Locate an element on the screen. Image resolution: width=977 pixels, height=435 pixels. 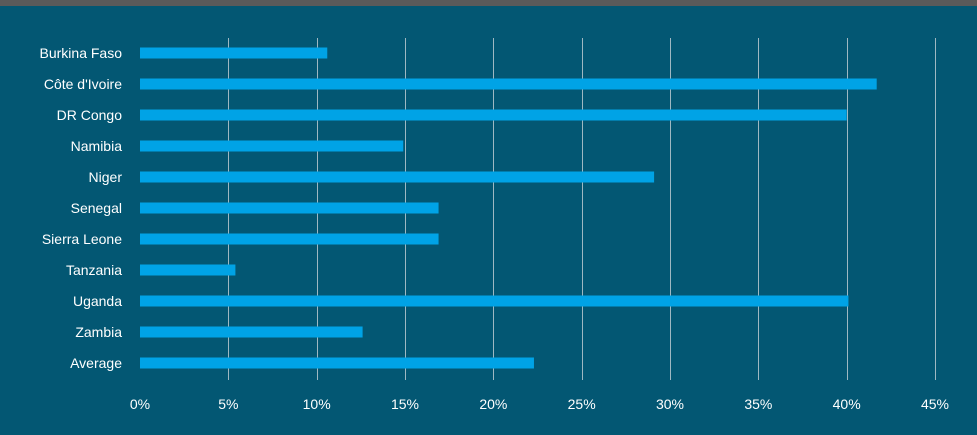
category-label: Tanzania is located at coordinates (94, 270).